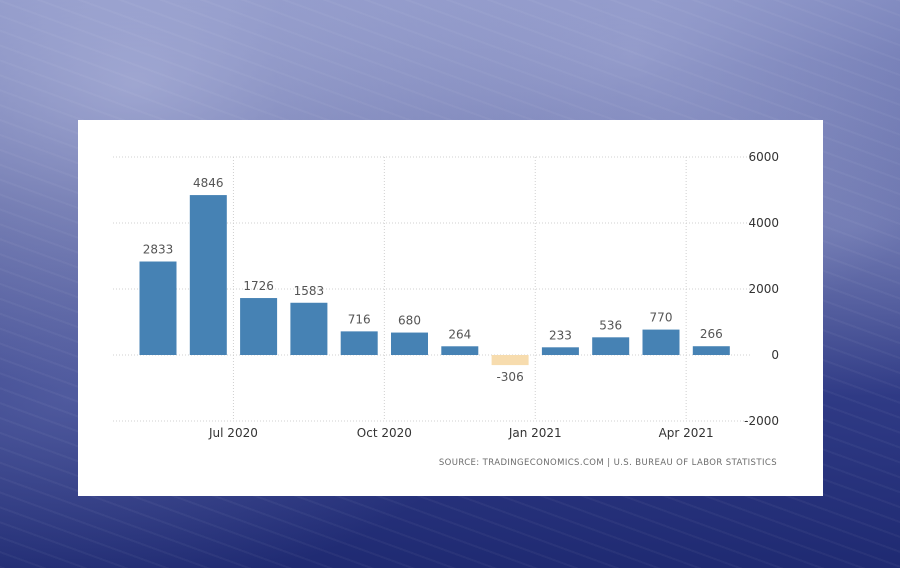 Image resolution: width=900 pixels, height=568 pixels. What do you see at coordinates (610, 325) in the screenshot?
I see `bar-value-label: 536` at bounding box center [610, 325].